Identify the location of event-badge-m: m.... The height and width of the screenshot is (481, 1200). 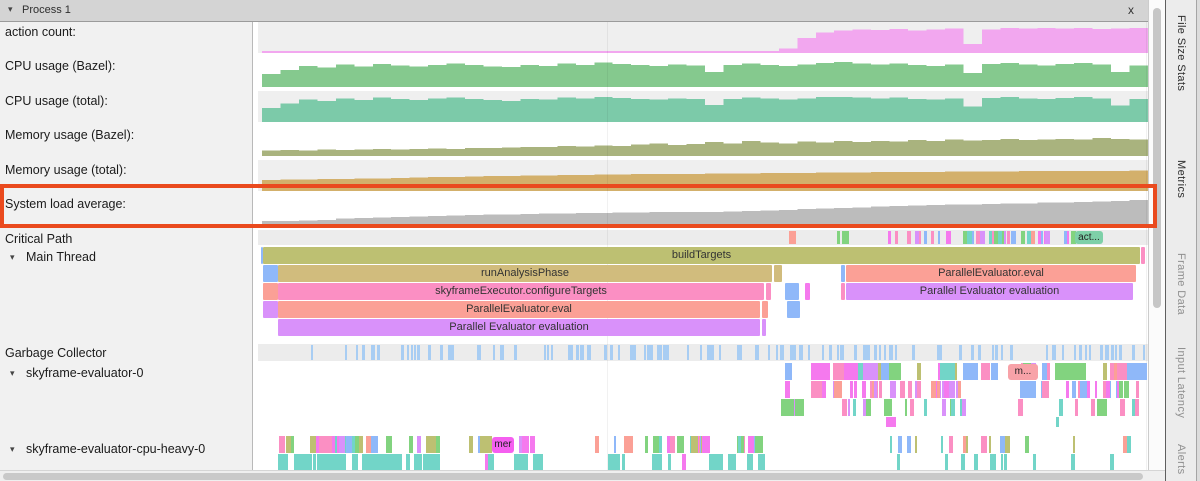
(1023, 372).